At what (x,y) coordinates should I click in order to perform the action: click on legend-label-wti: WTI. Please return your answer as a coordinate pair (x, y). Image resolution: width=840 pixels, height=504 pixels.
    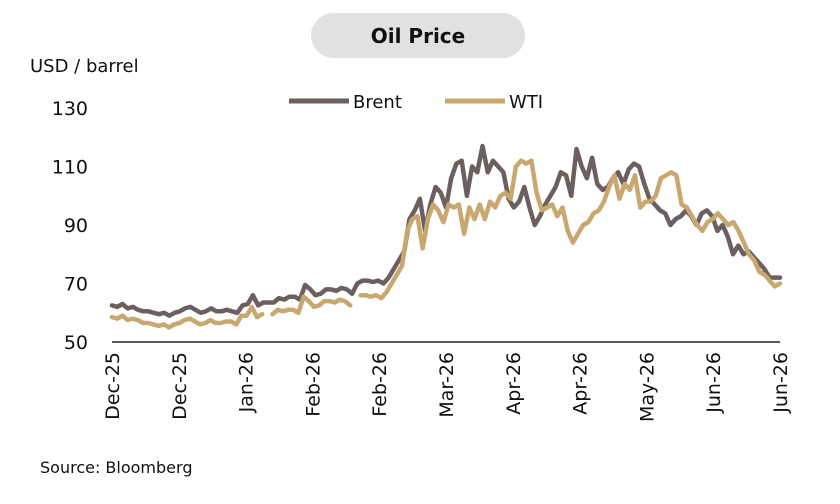
    Looking at the image, I should click on (526, 102).